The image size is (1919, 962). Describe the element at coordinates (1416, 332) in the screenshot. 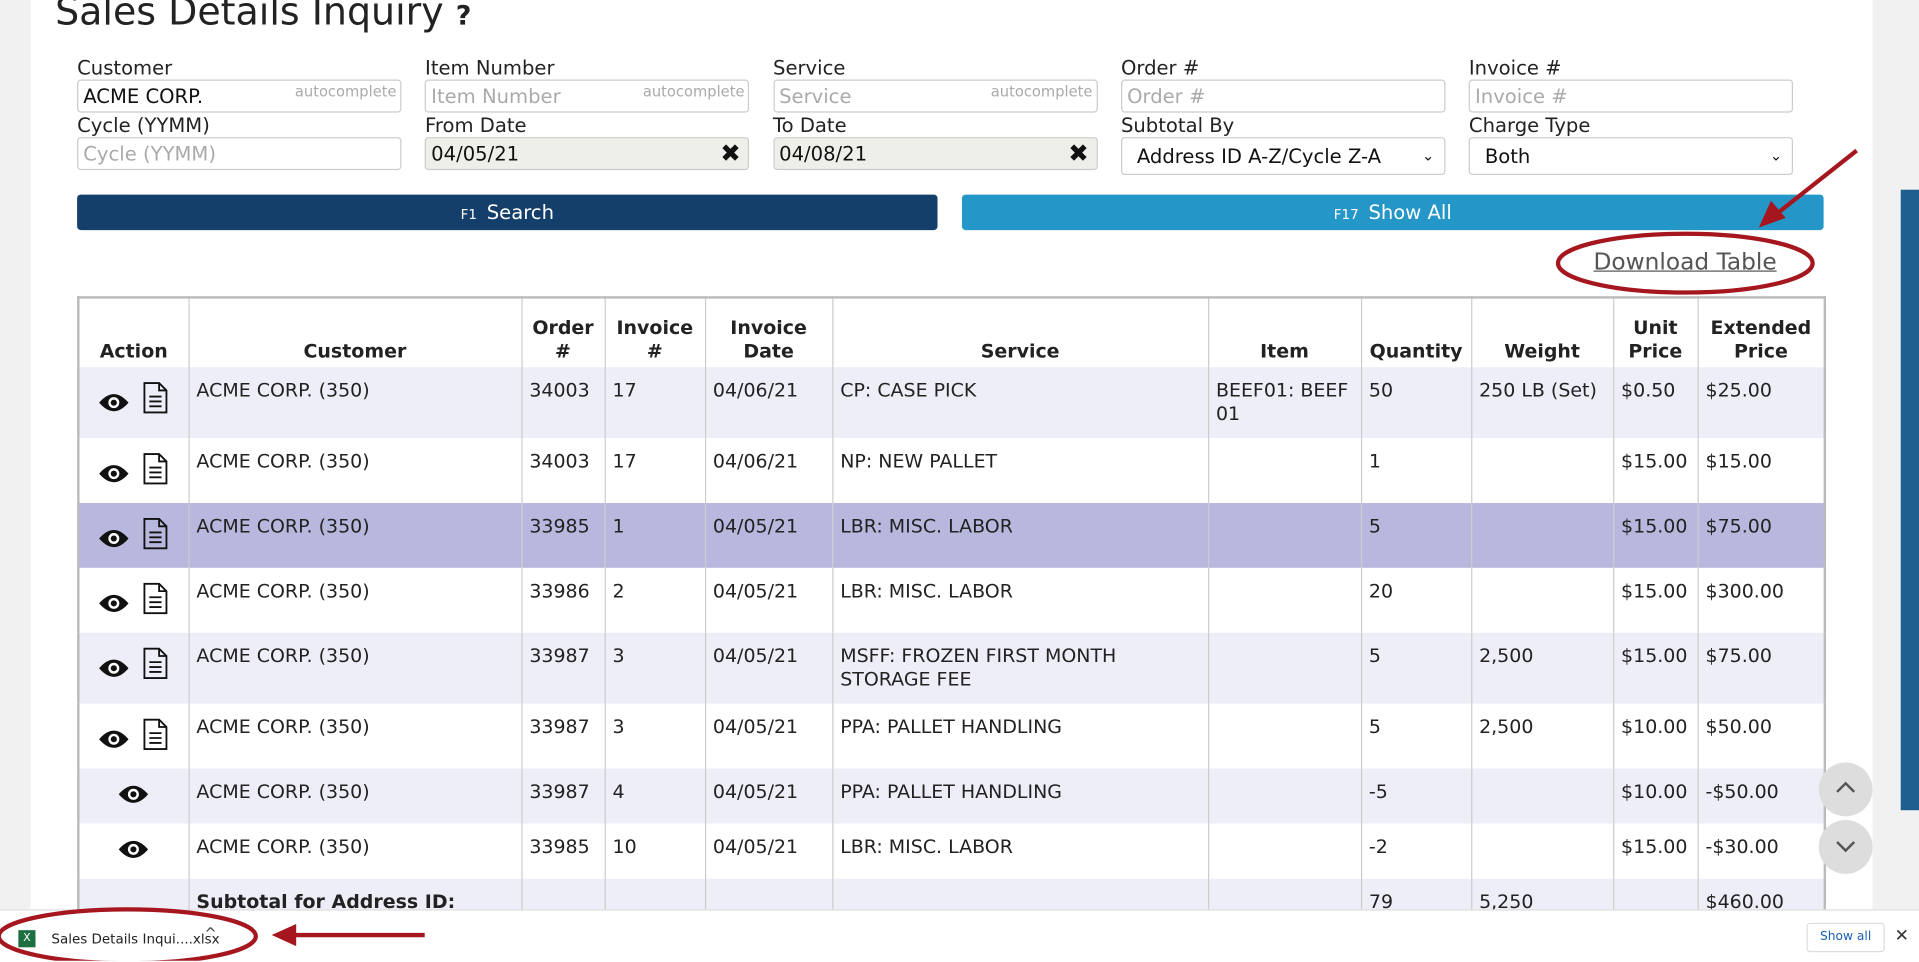

I see `column-header: Quantity` at that location.